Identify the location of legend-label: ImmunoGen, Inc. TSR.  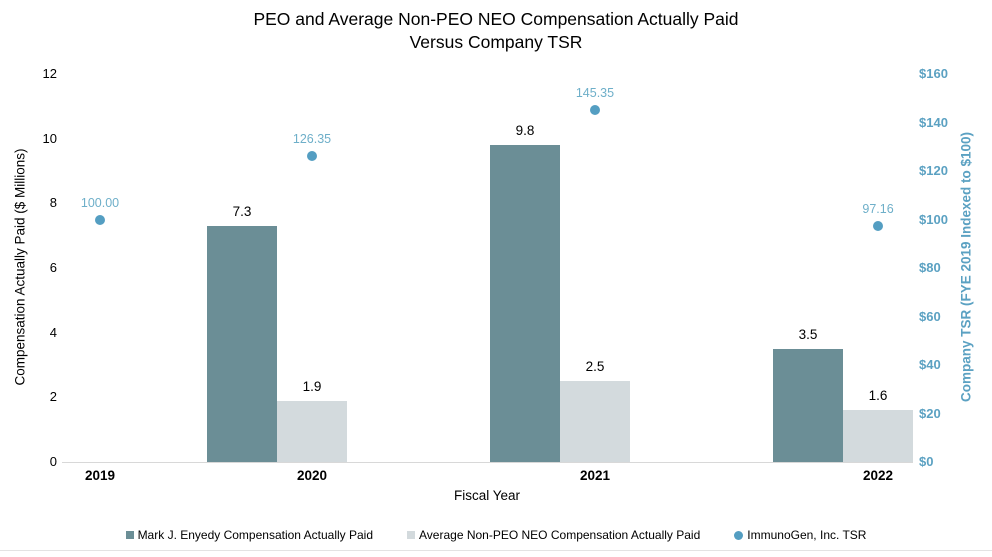
(807, 535).